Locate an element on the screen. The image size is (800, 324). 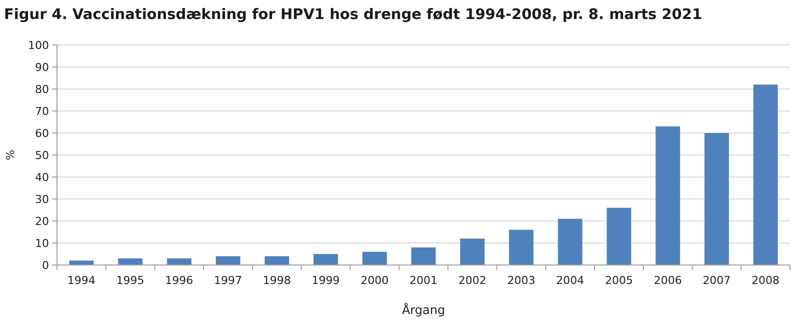
y-tick-label: 80 is located at coordinates (42, 89).